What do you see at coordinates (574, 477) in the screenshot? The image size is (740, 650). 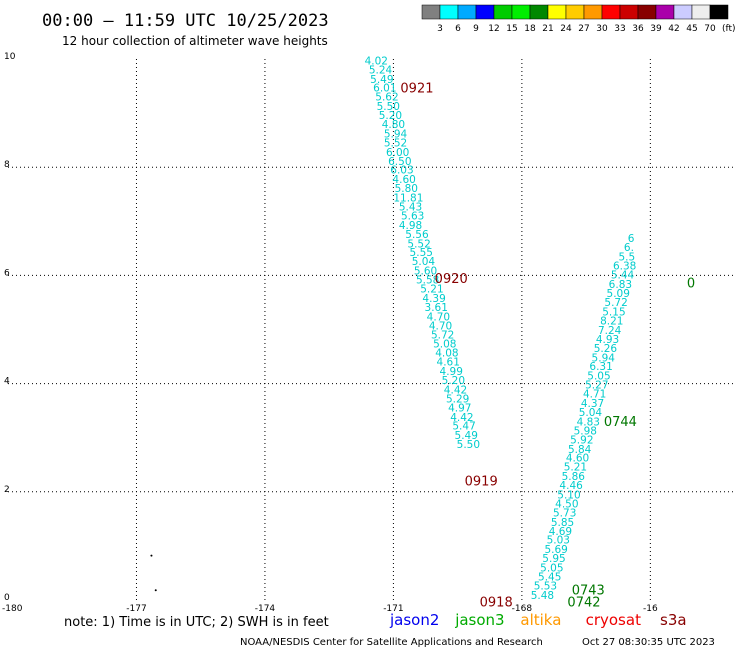 I see `wave-height-value: 5.86` at bounding box center [574, 477].